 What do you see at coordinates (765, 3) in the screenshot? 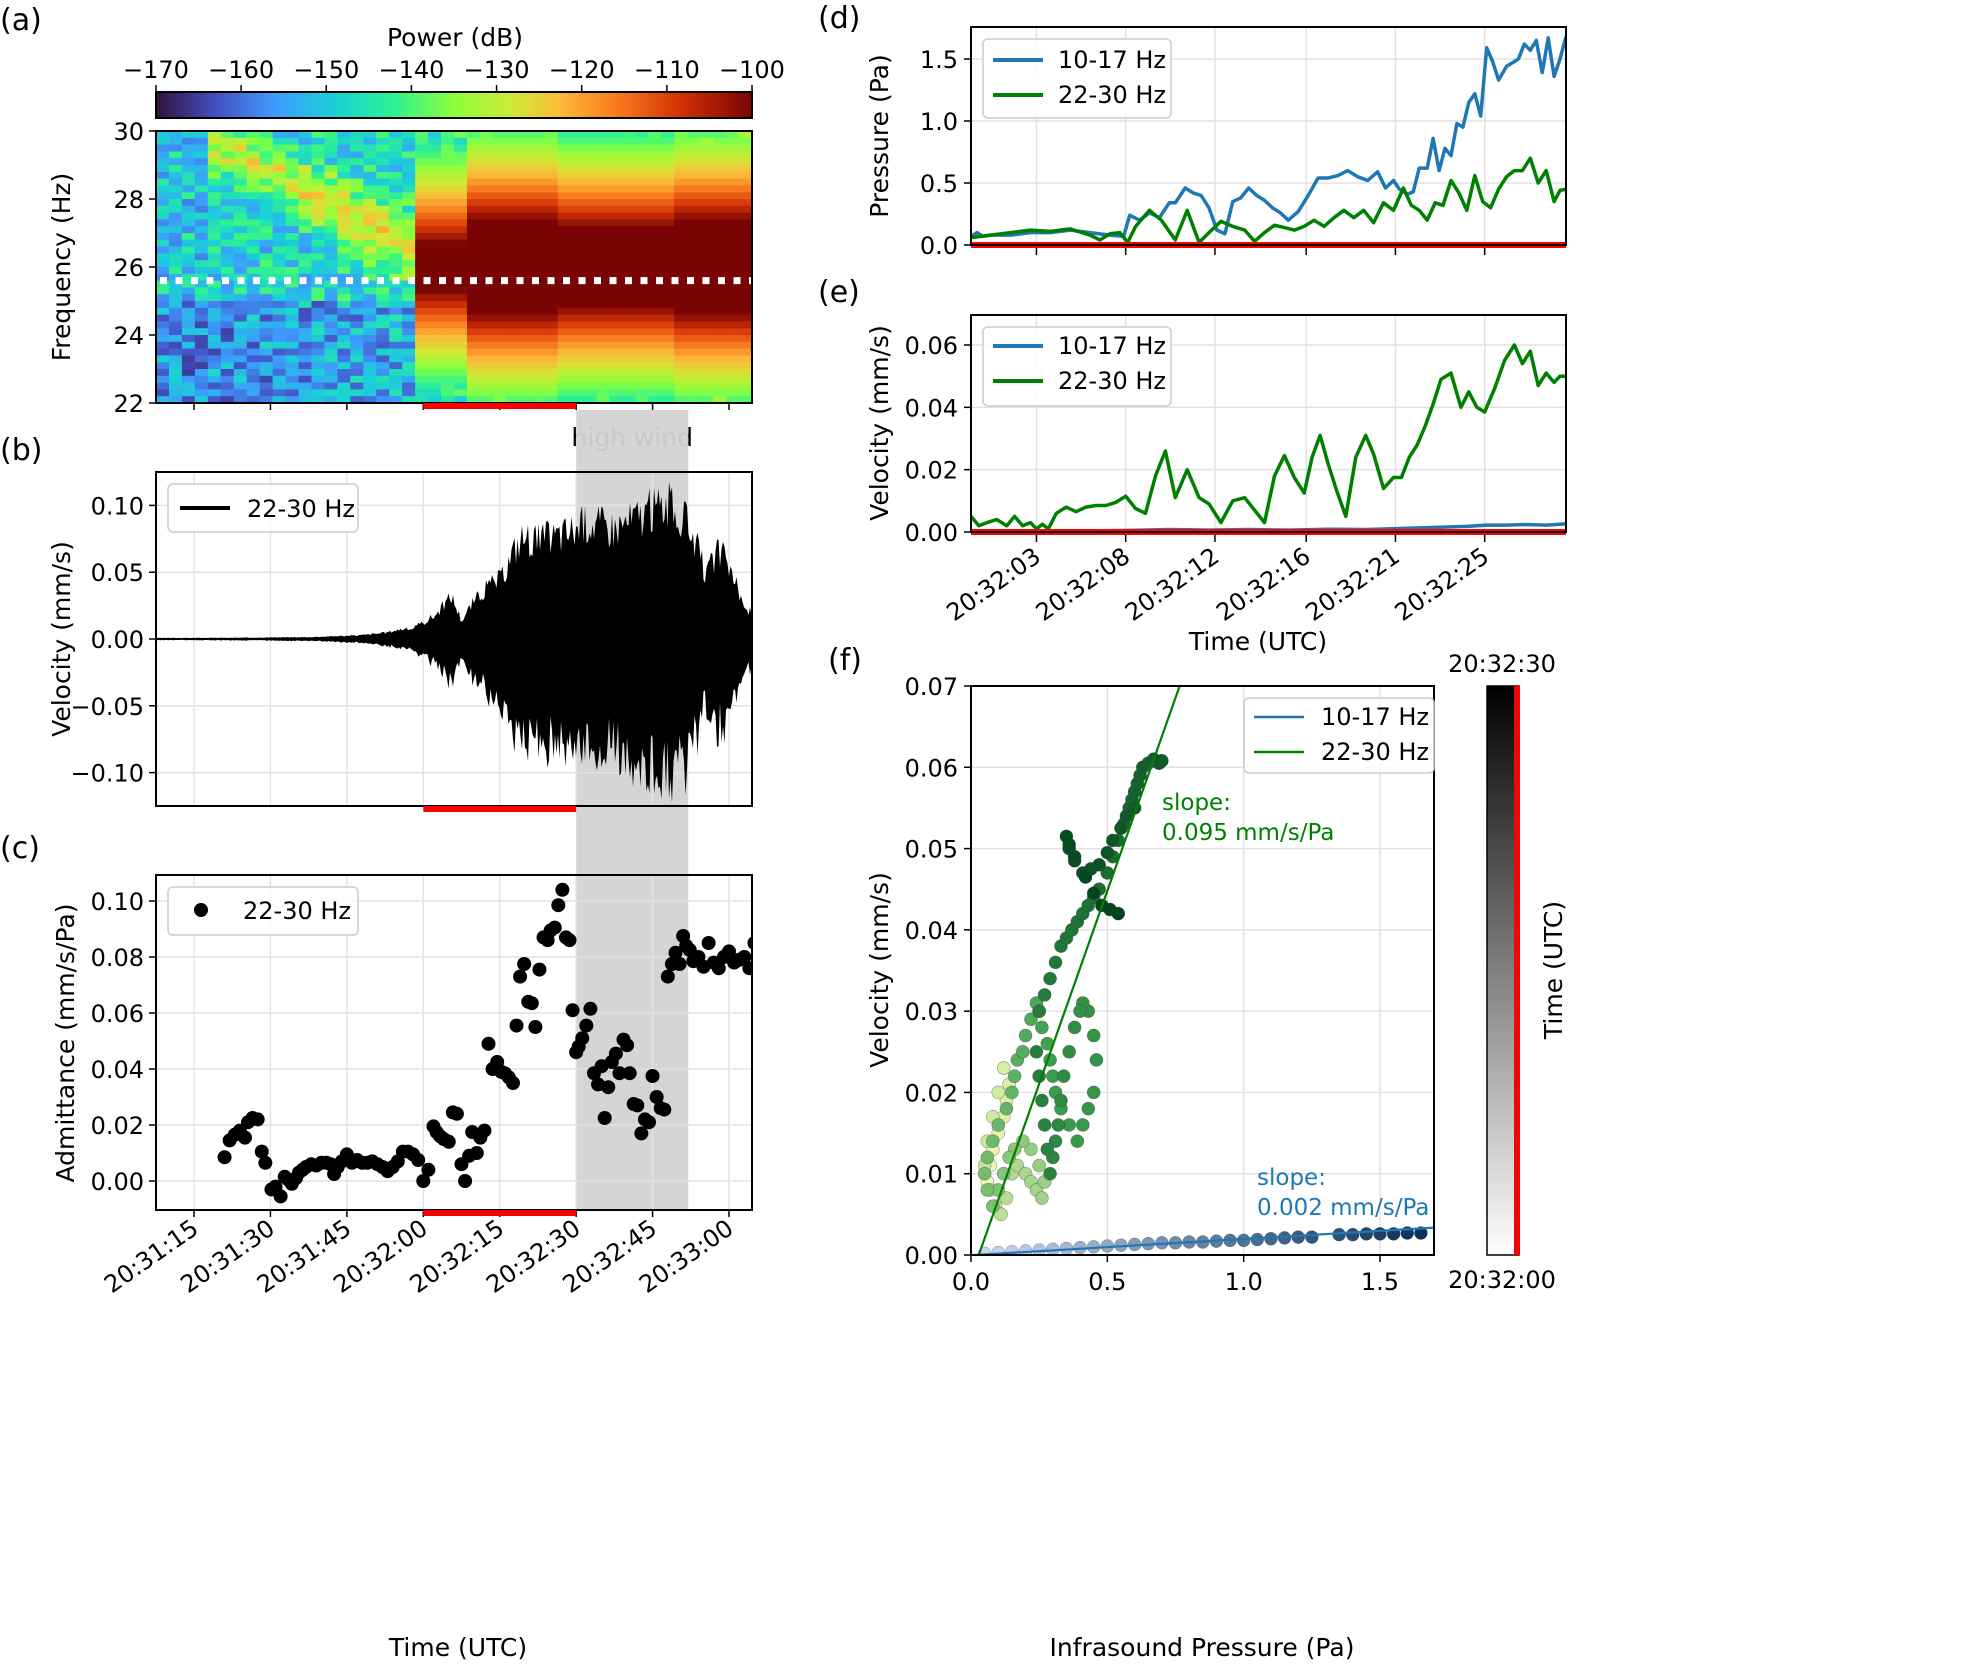
I see `admittance-point` at bounding box center [765, 3].